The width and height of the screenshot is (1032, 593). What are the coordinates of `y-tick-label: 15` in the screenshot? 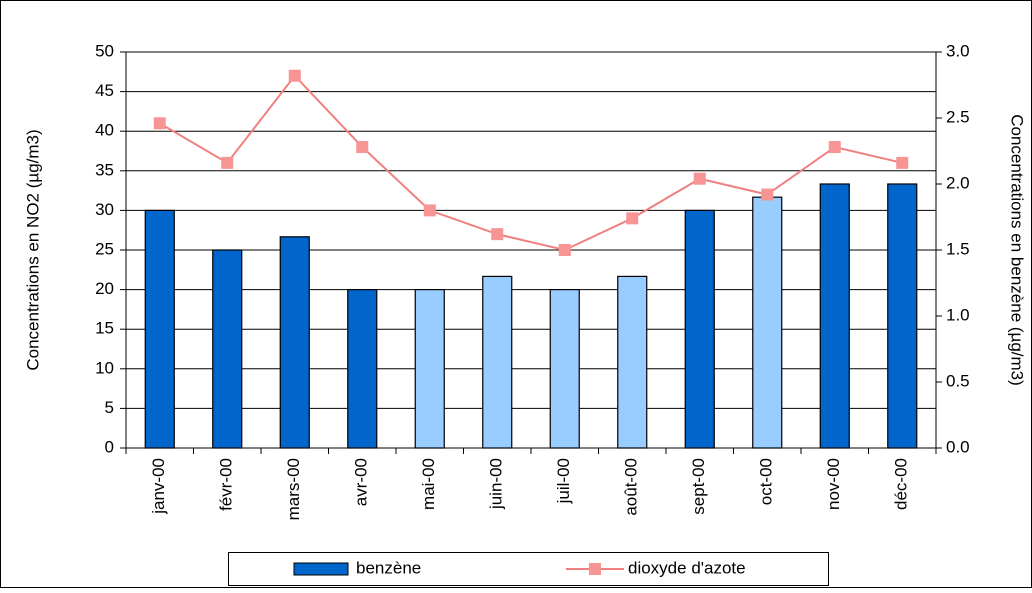 It's located at (104, 328).